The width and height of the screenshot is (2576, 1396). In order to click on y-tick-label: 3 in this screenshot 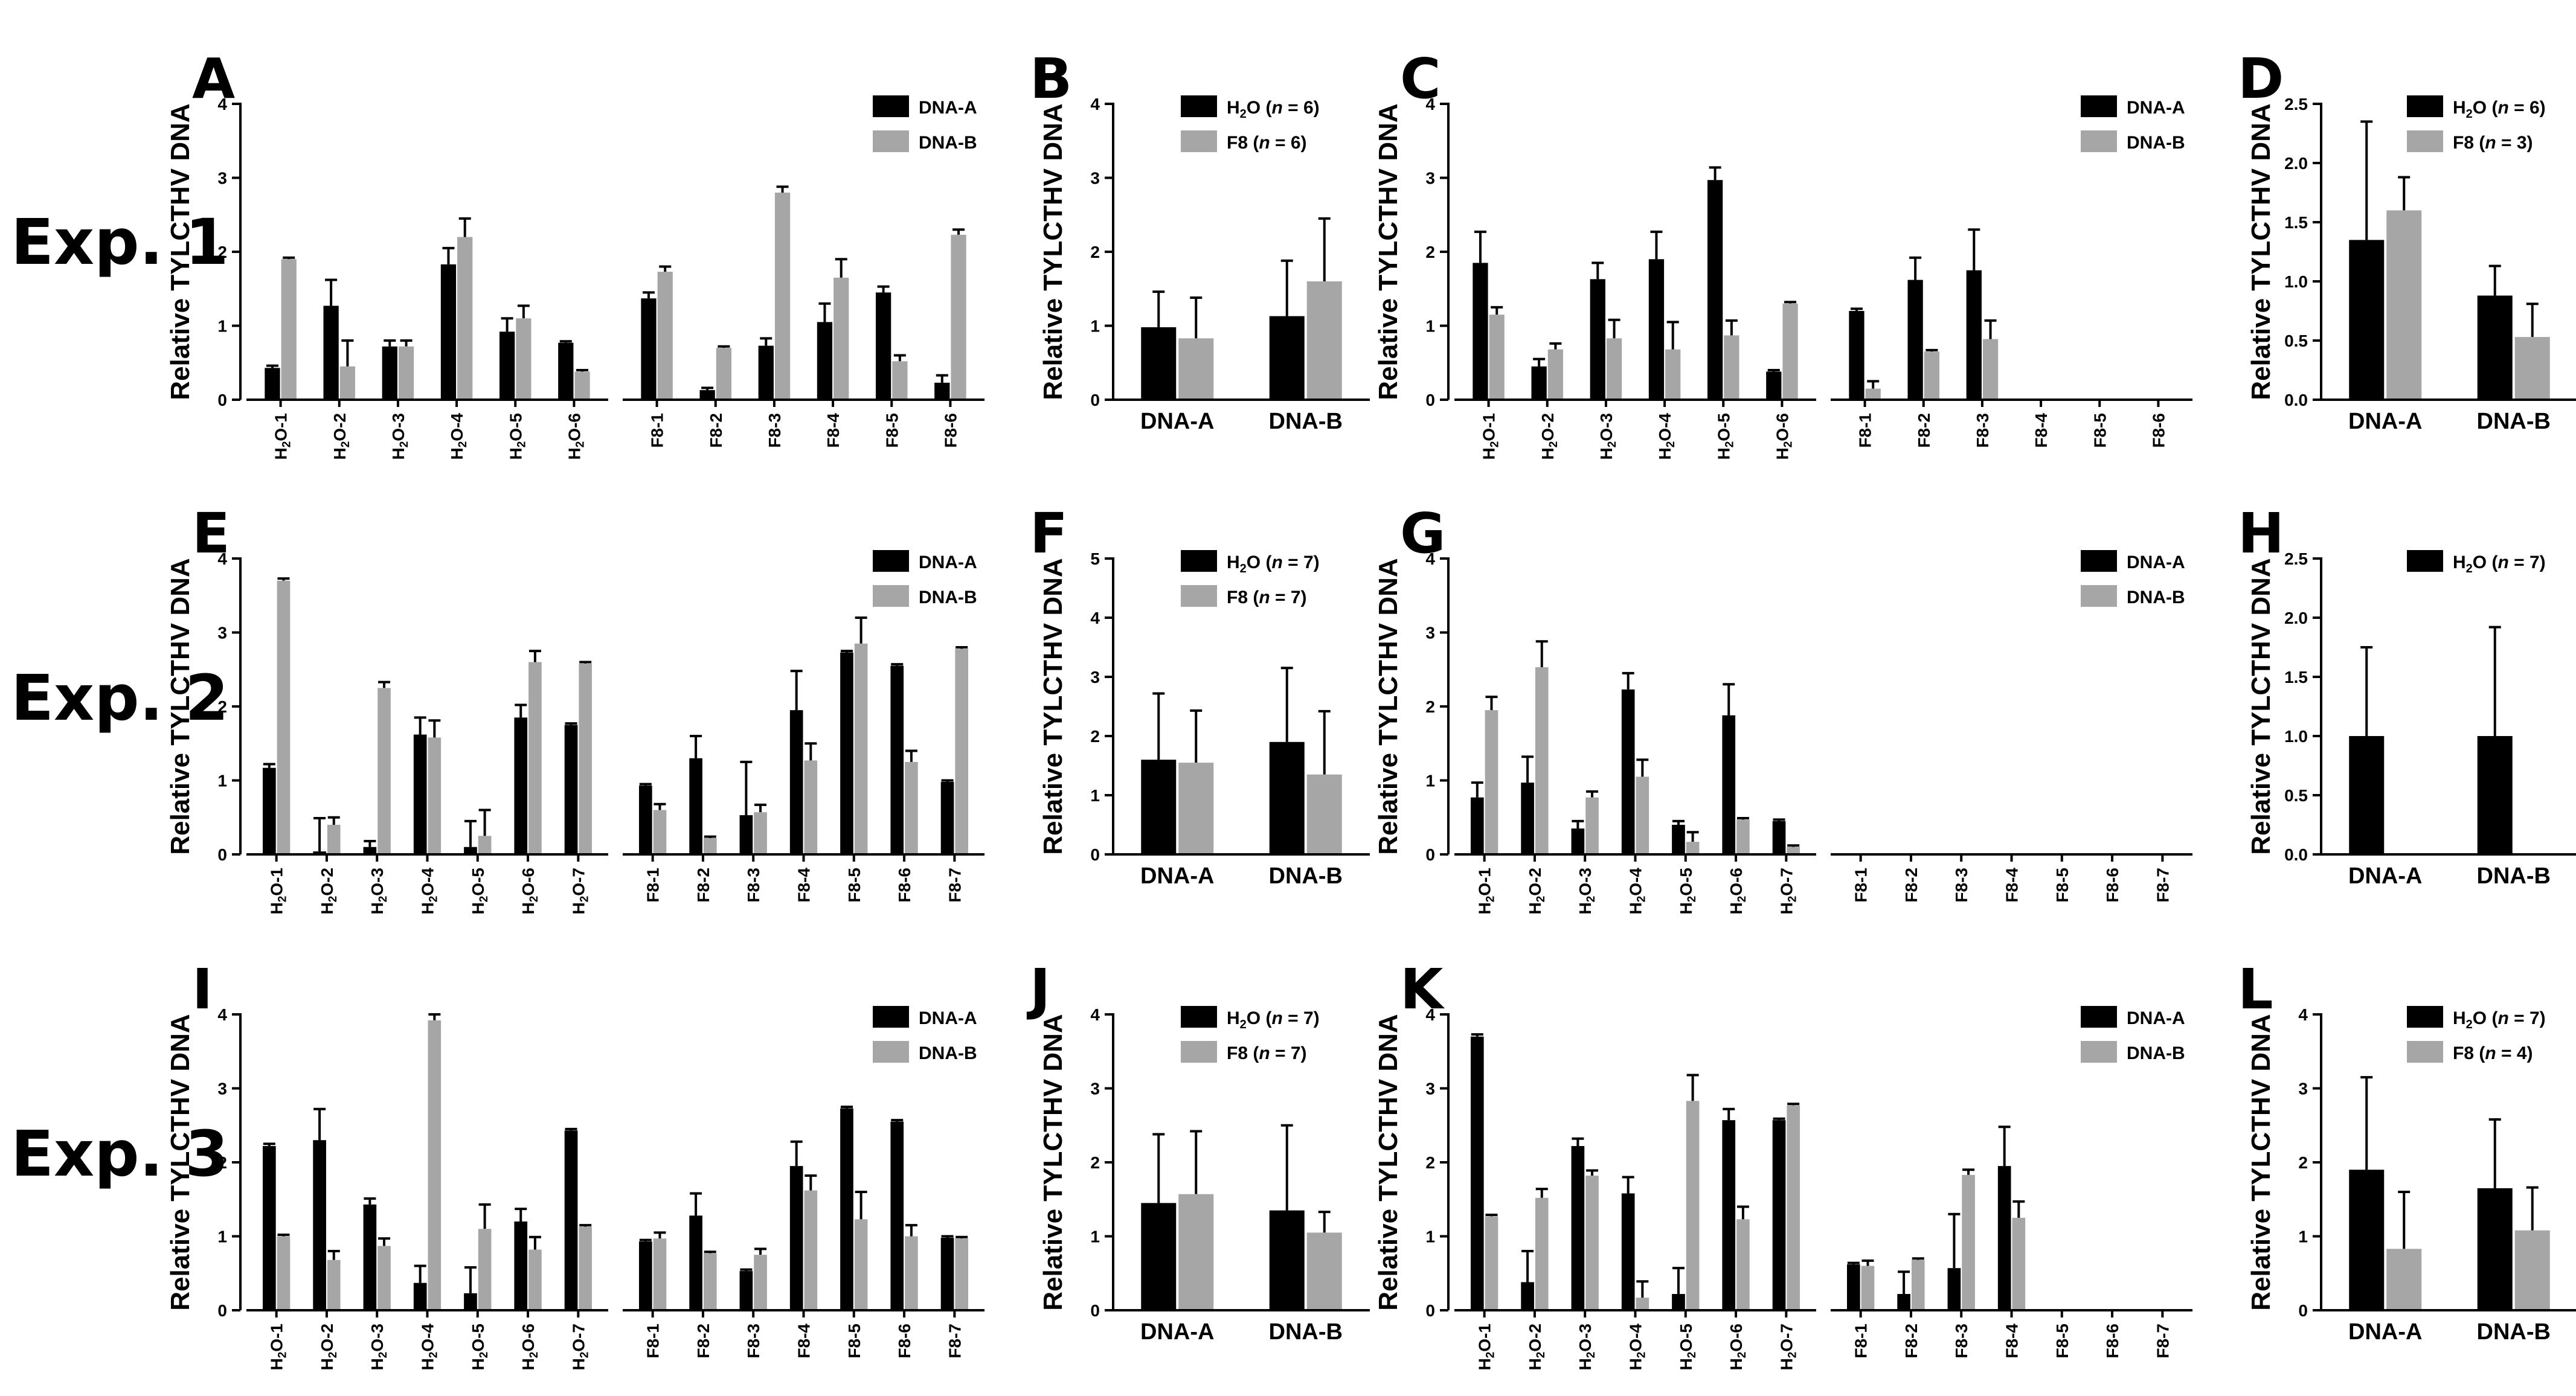, I will do `click(1095, 677)`.